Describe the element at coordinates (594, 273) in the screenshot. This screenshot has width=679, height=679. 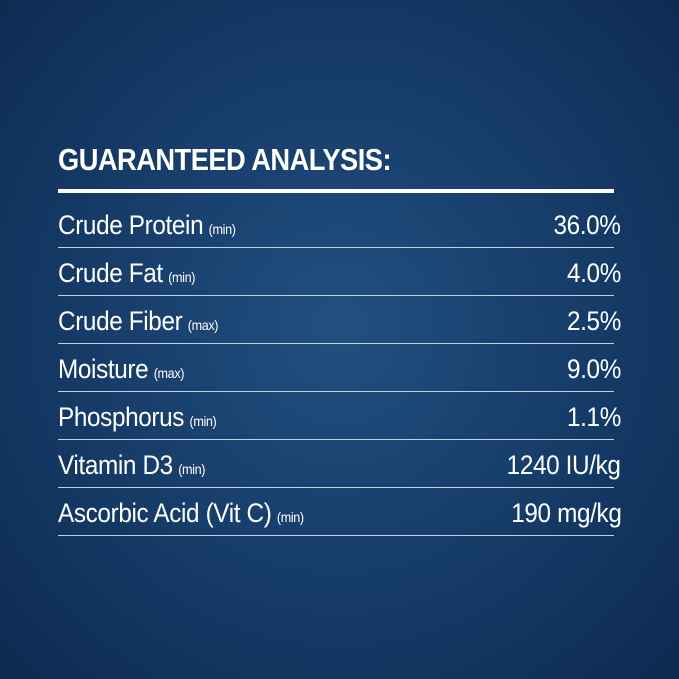
I see `nutrient-value: 4.0%` at that location.